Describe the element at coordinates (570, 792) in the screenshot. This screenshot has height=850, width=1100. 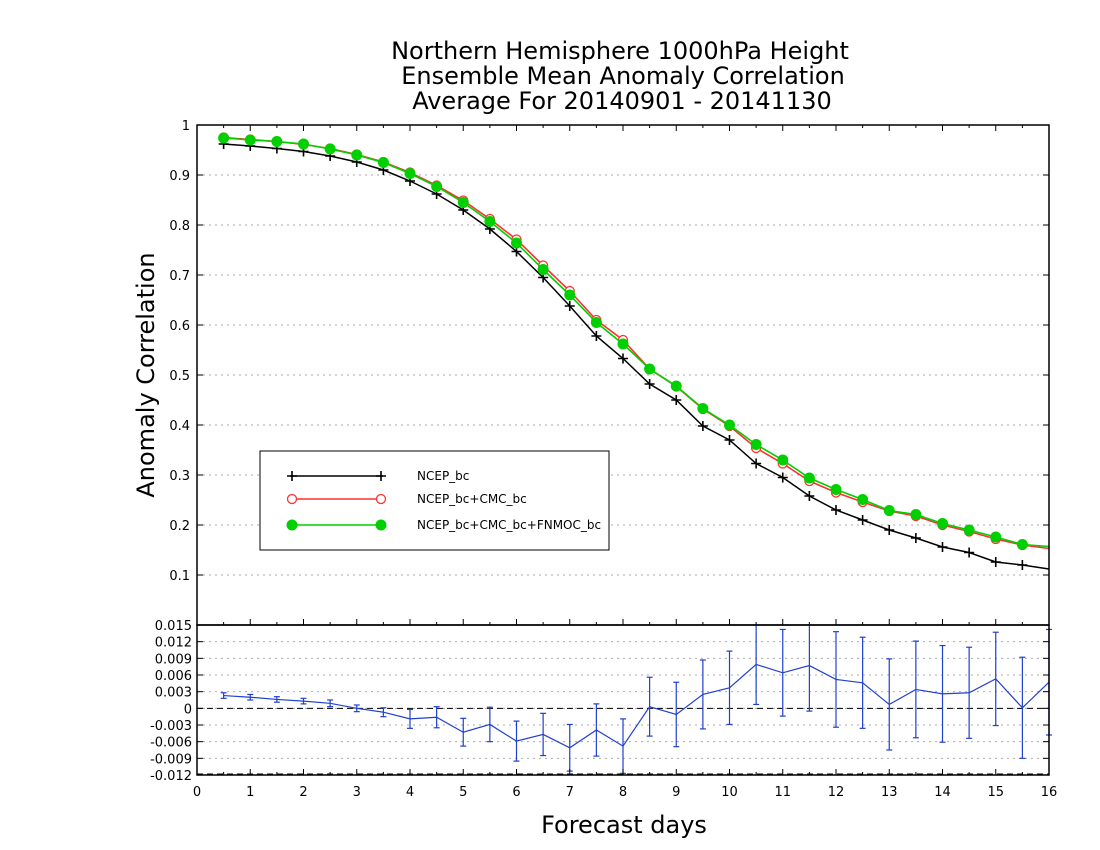
I see `x-tick-label: 7` at that location.